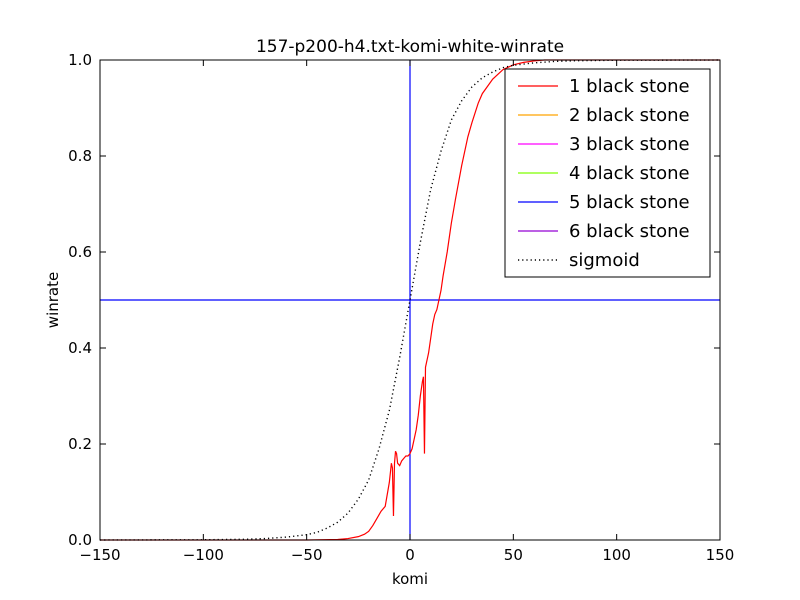 This screenshot has height=600, width=800. I want to click on legend-label: 6 black stone, so click(629, 231).